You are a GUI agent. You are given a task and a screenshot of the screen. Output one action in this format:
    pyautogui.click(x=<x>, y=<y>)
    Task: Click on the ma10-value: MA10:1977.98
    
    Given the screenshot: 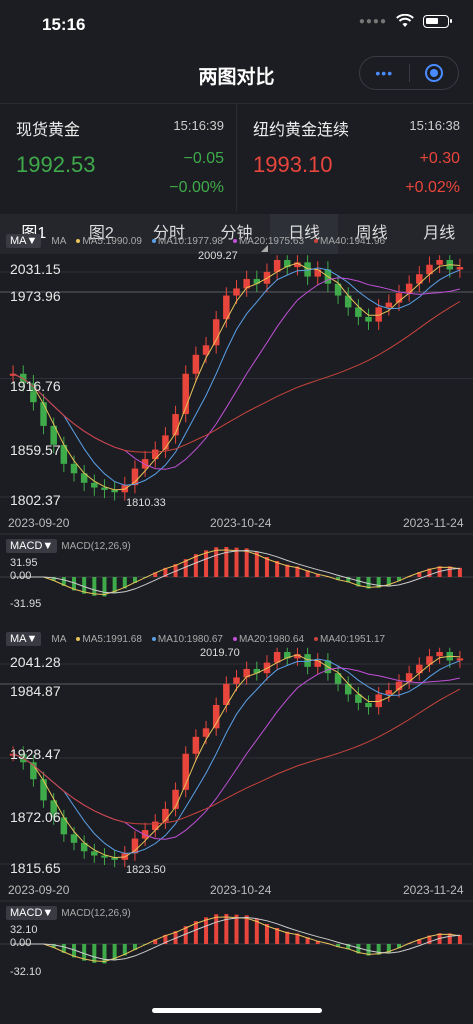 What is the action you would take?
    pyautogui.click(x=190, y=241)
    